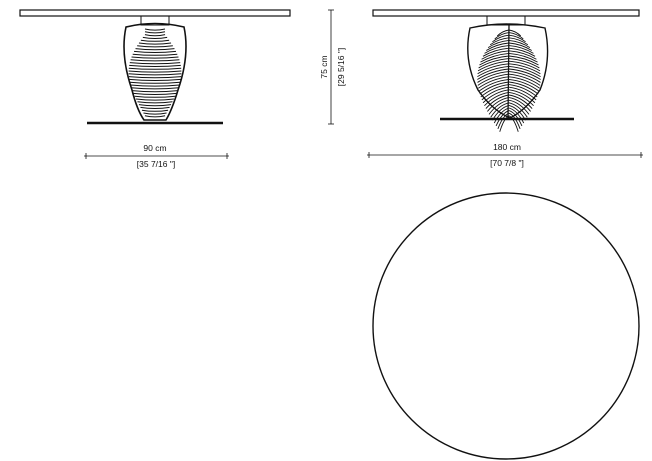  I want to click on front-width-cm-label: 180 cm, so click(507, 147).